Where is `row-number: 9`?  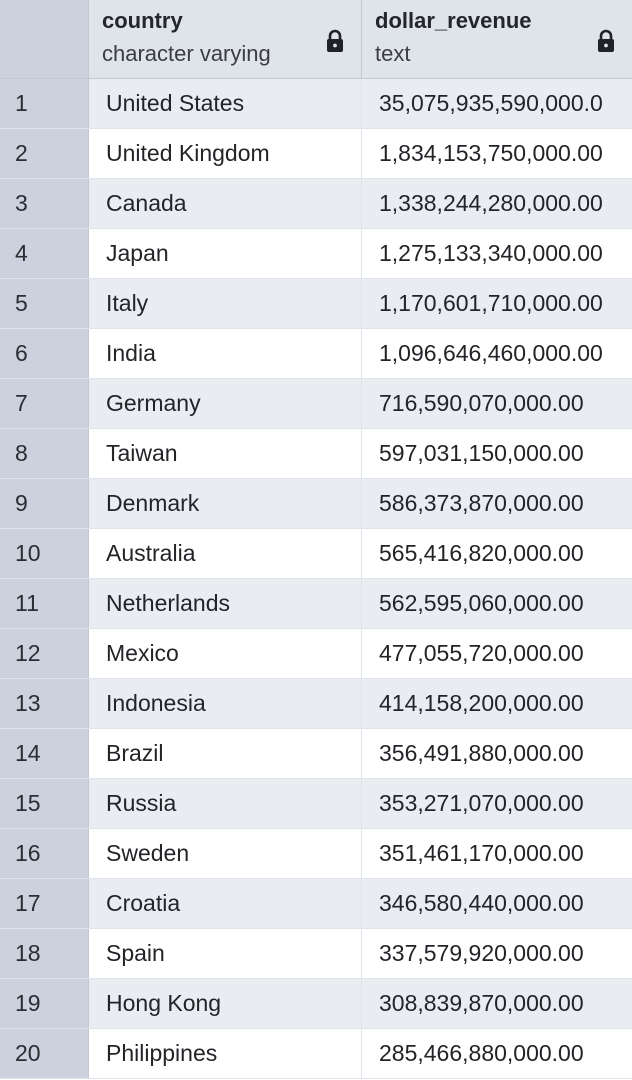 row-number: 9 is located at coordinates (44, 503).